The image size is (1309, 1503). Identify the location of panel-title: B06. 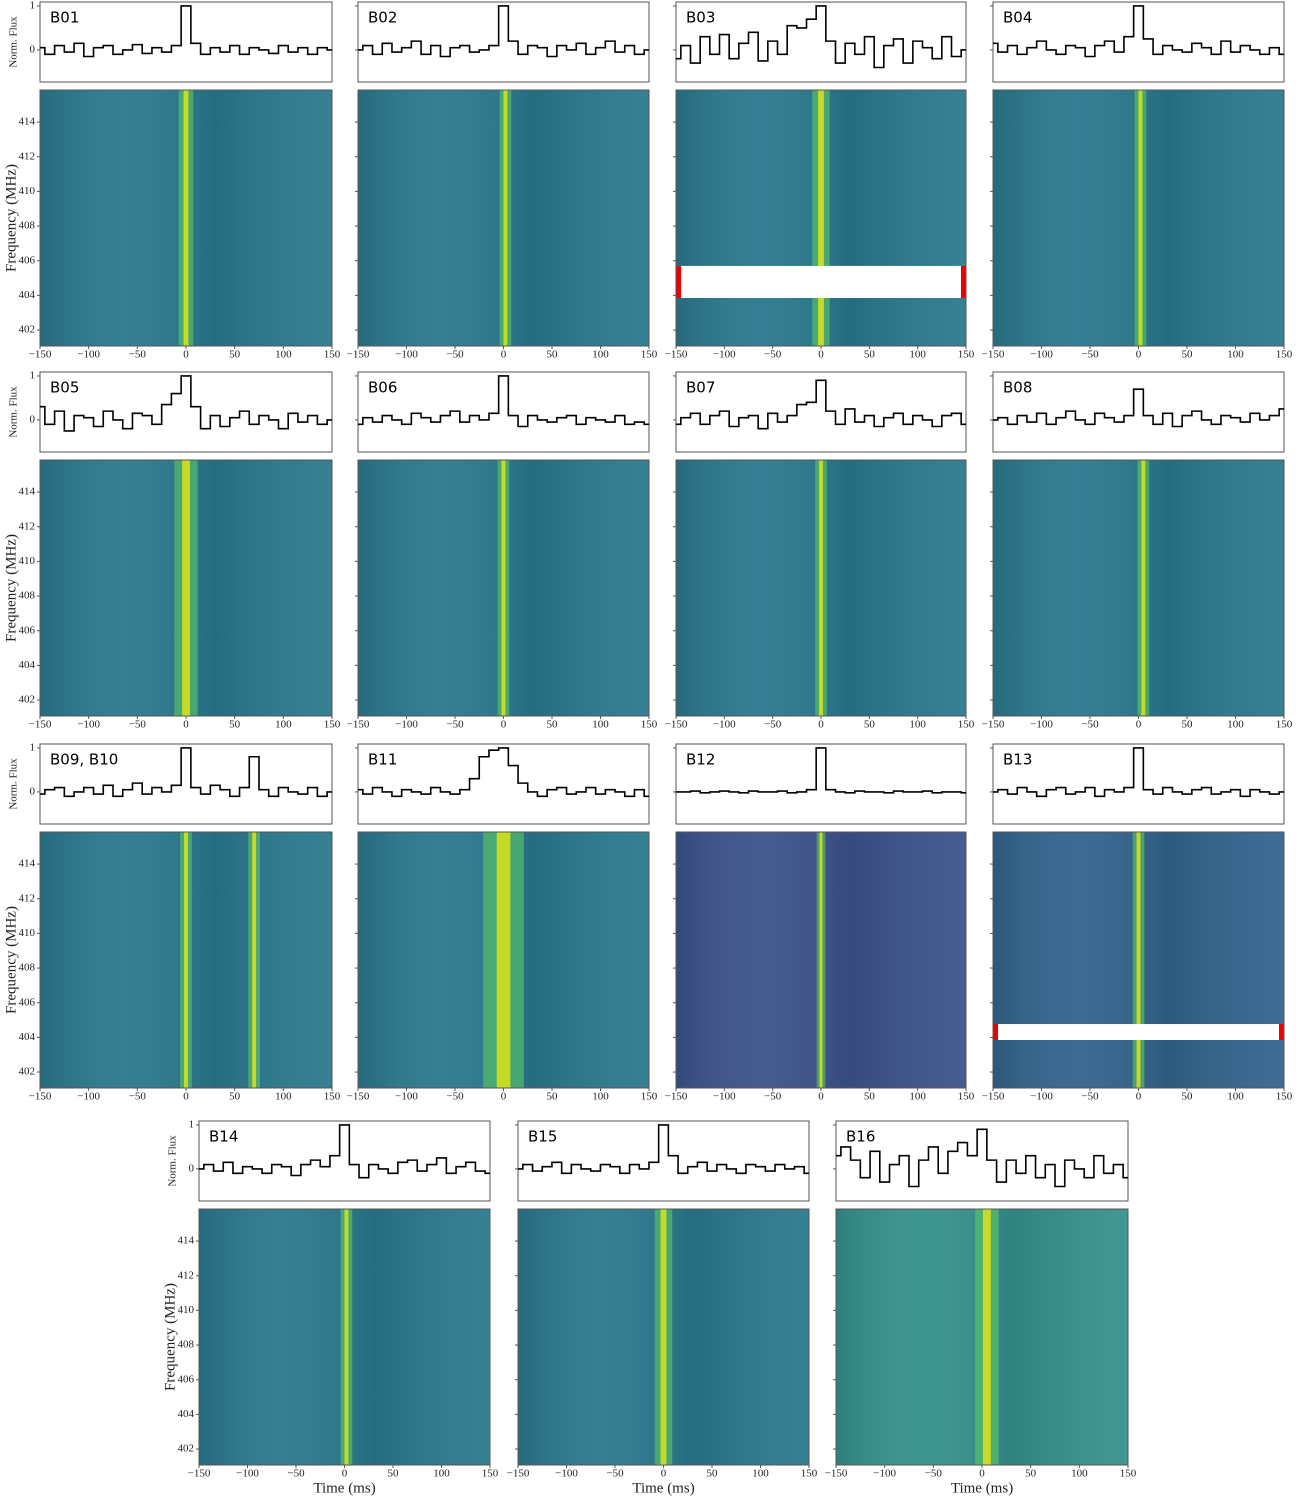
(382, 388).